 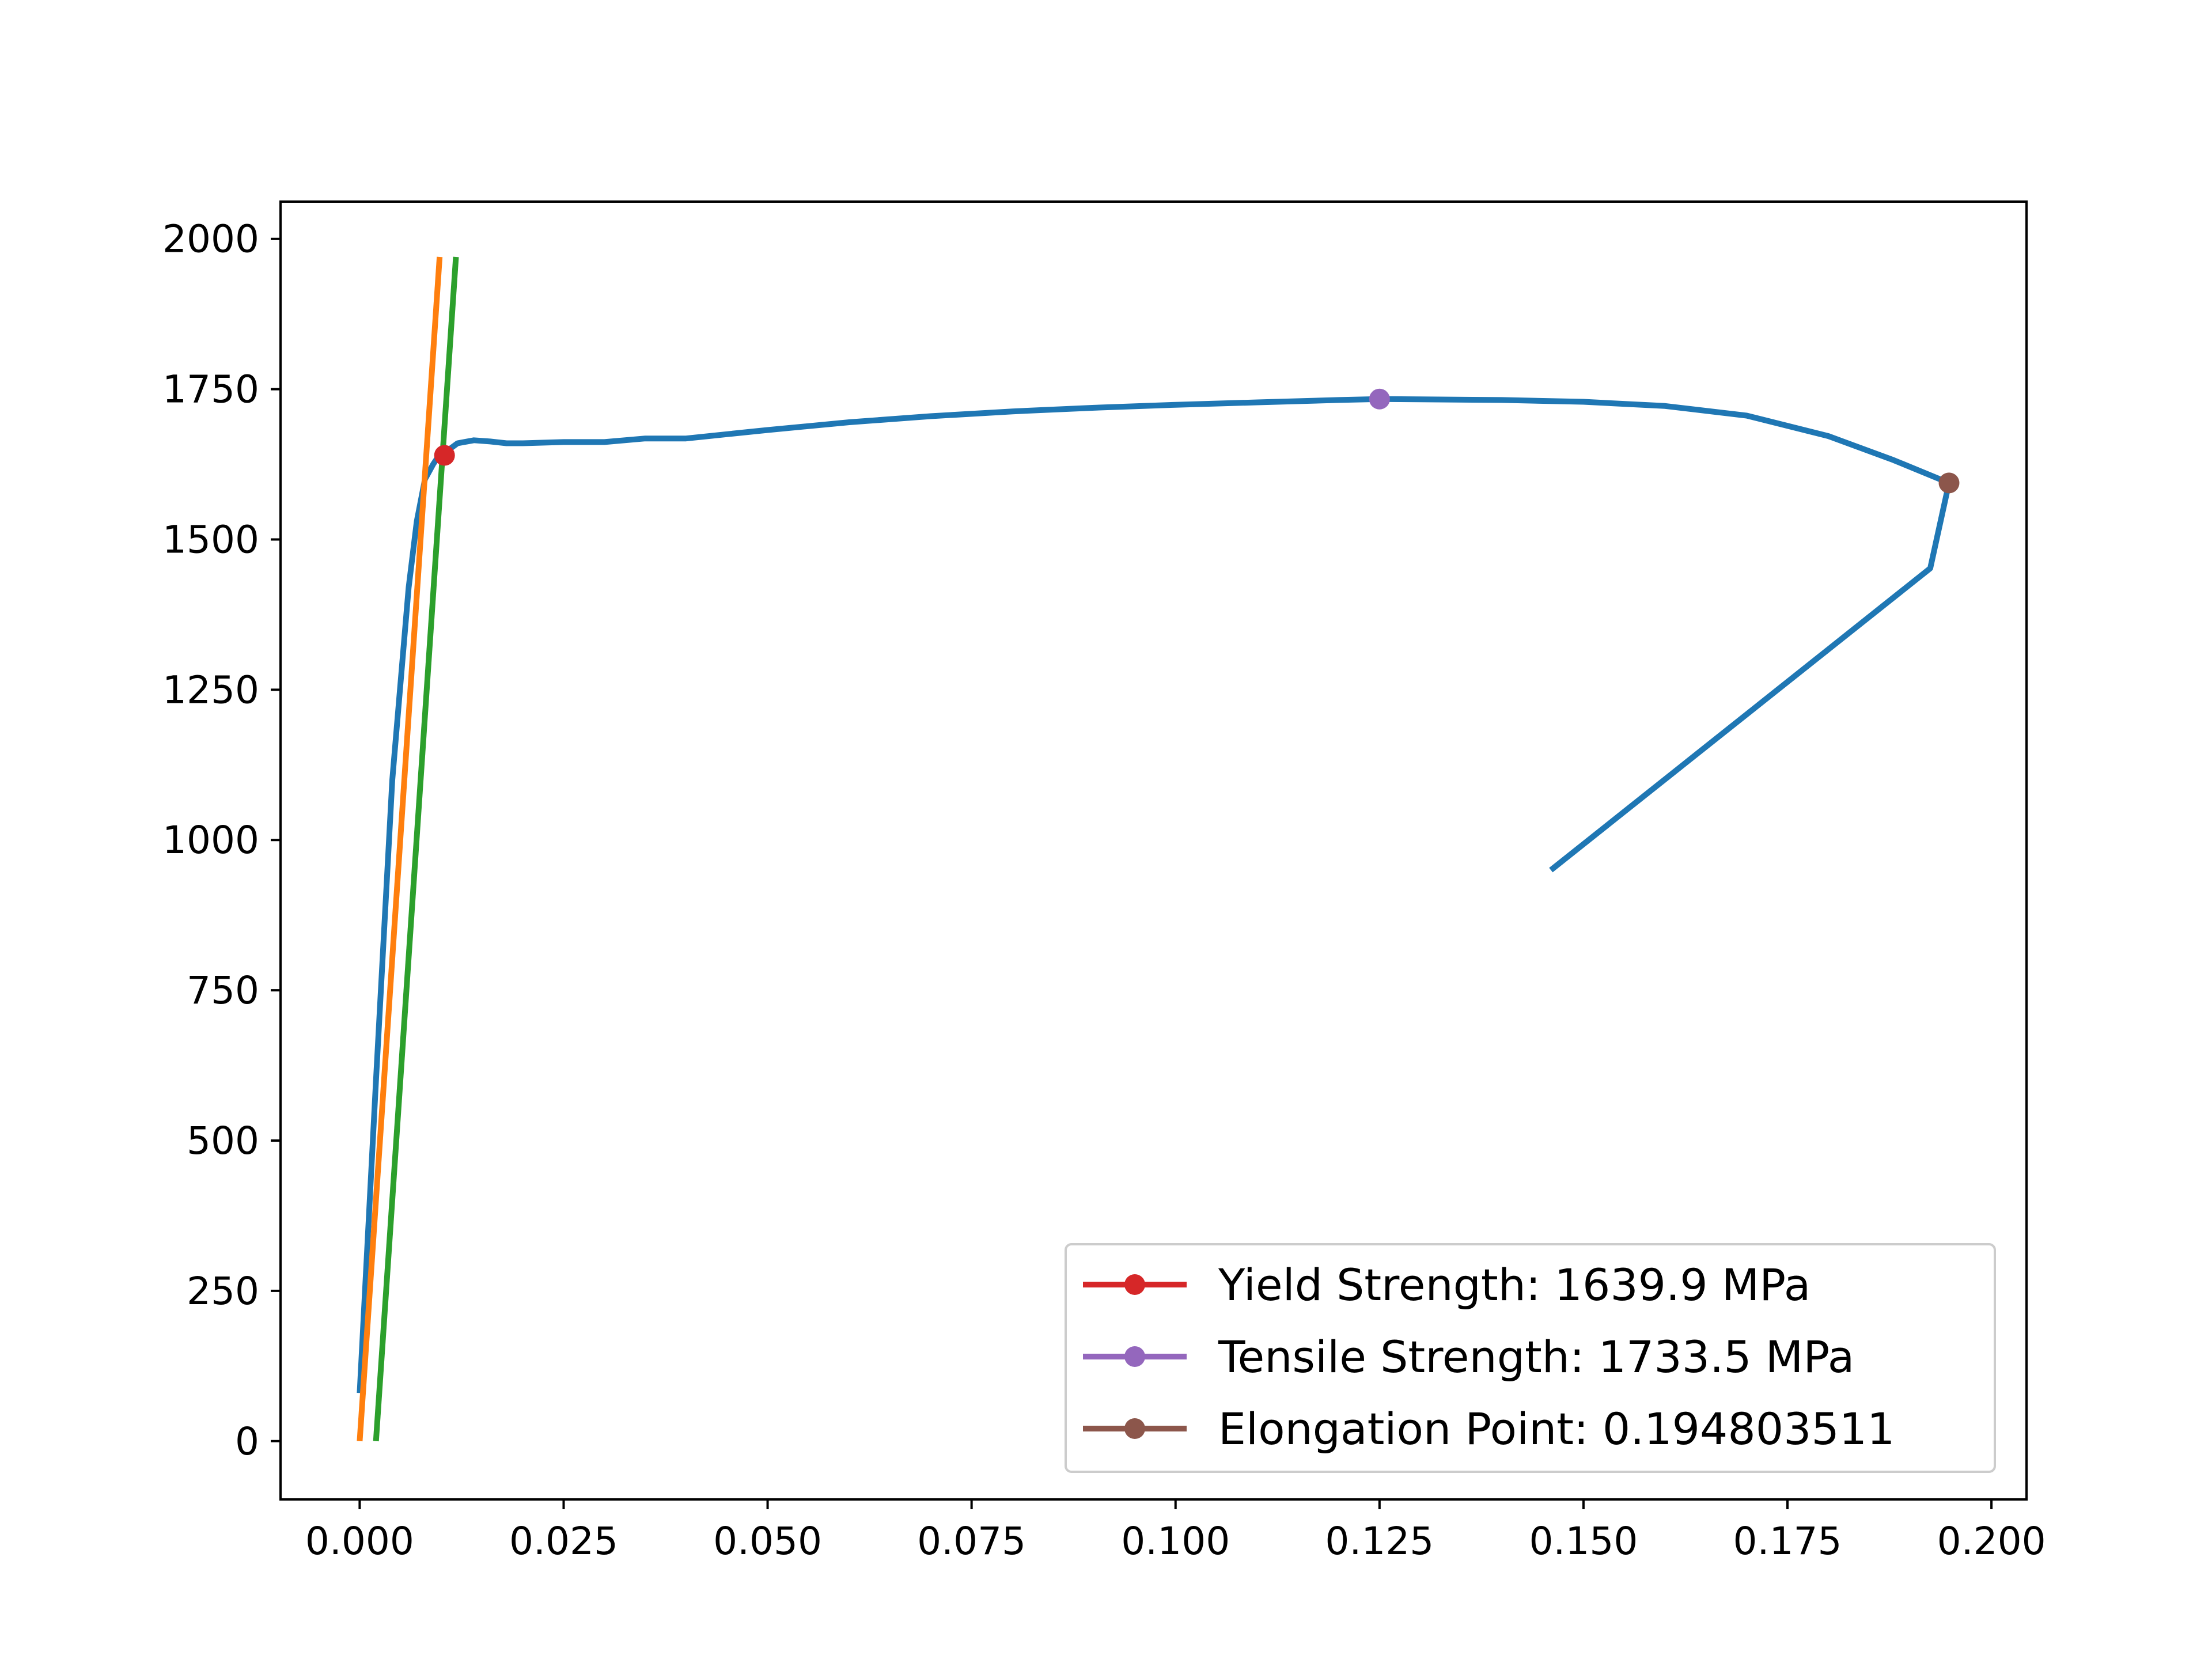 What do you see at coordinates (223, 990) in the screenshot?
I see `y-tick-label: 750` at bounding box center [223, 990].